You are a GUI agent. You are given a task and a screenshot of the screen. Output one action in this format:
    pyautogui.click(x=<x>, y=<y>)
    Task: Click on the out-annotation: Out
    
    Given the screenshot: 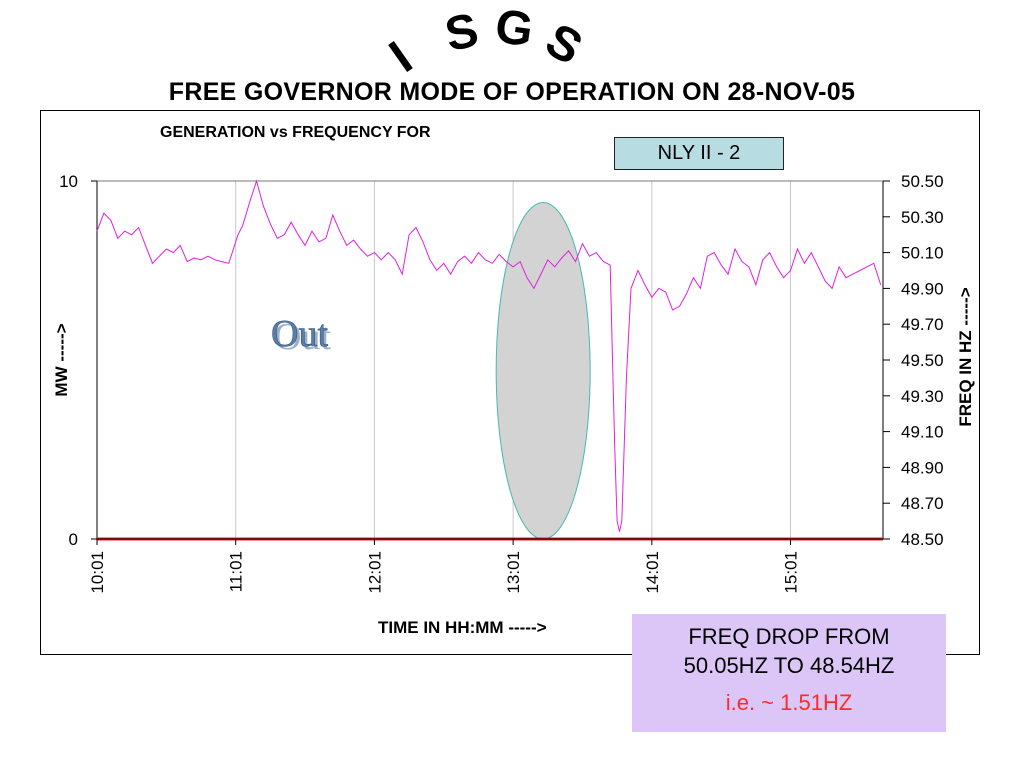 What is the action you would take?
    pyautogui.click(x=299, y=334)
    